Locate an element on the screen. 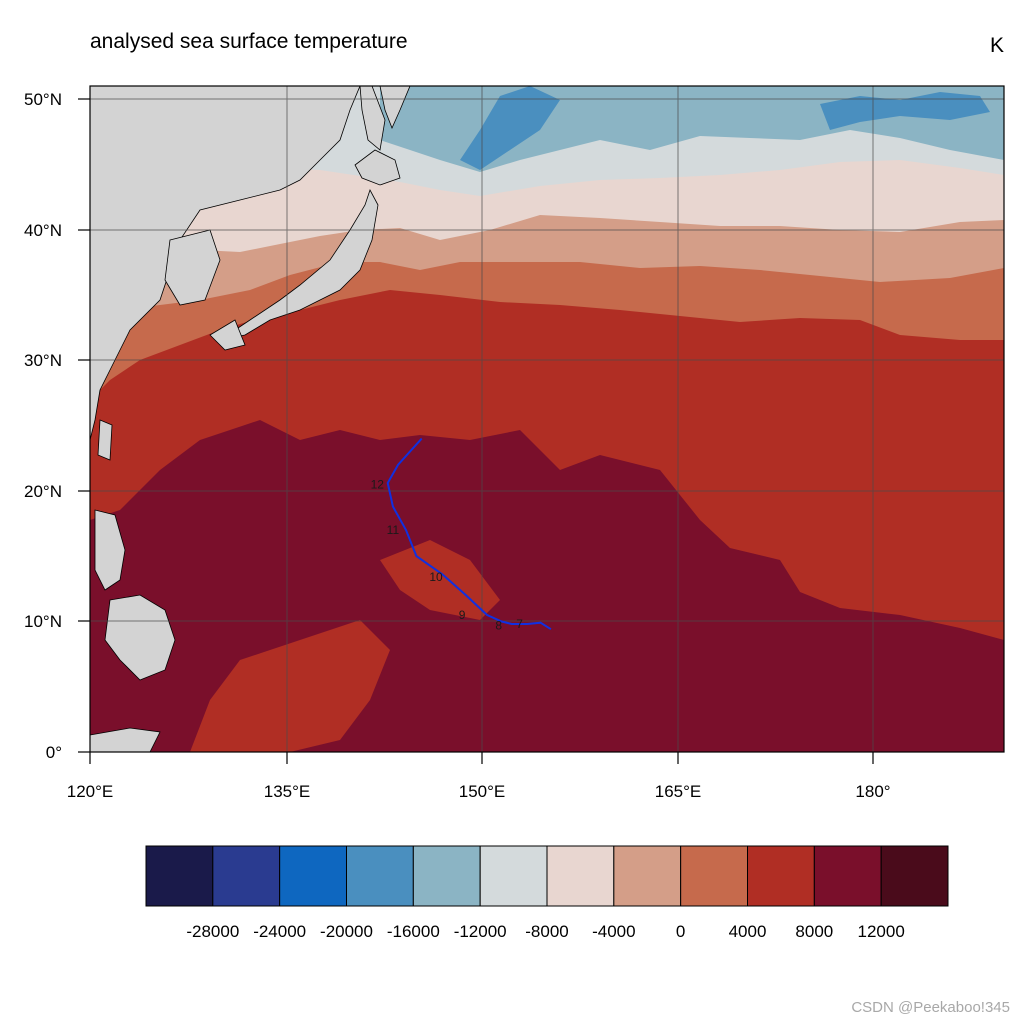  lat-tick-label: 20°N is located at coordinates (43, 491).